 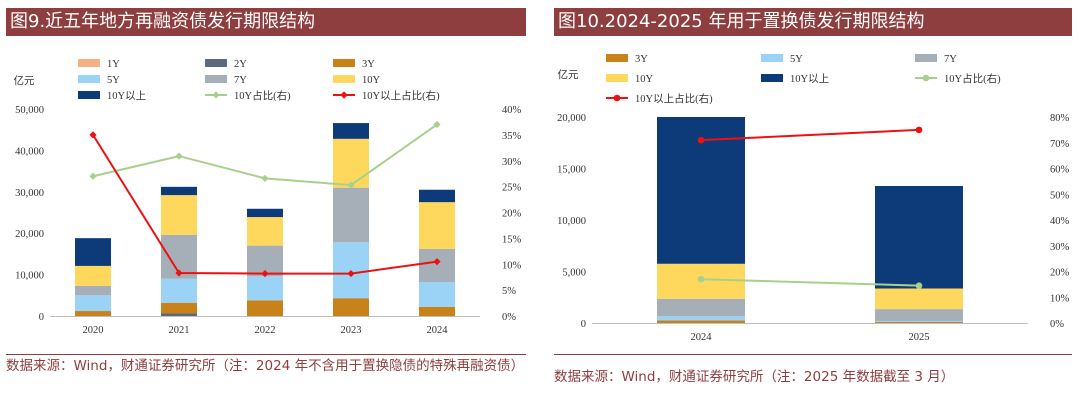 I want to click on y-tick-label: 40,000, so click(x=29, y=151).